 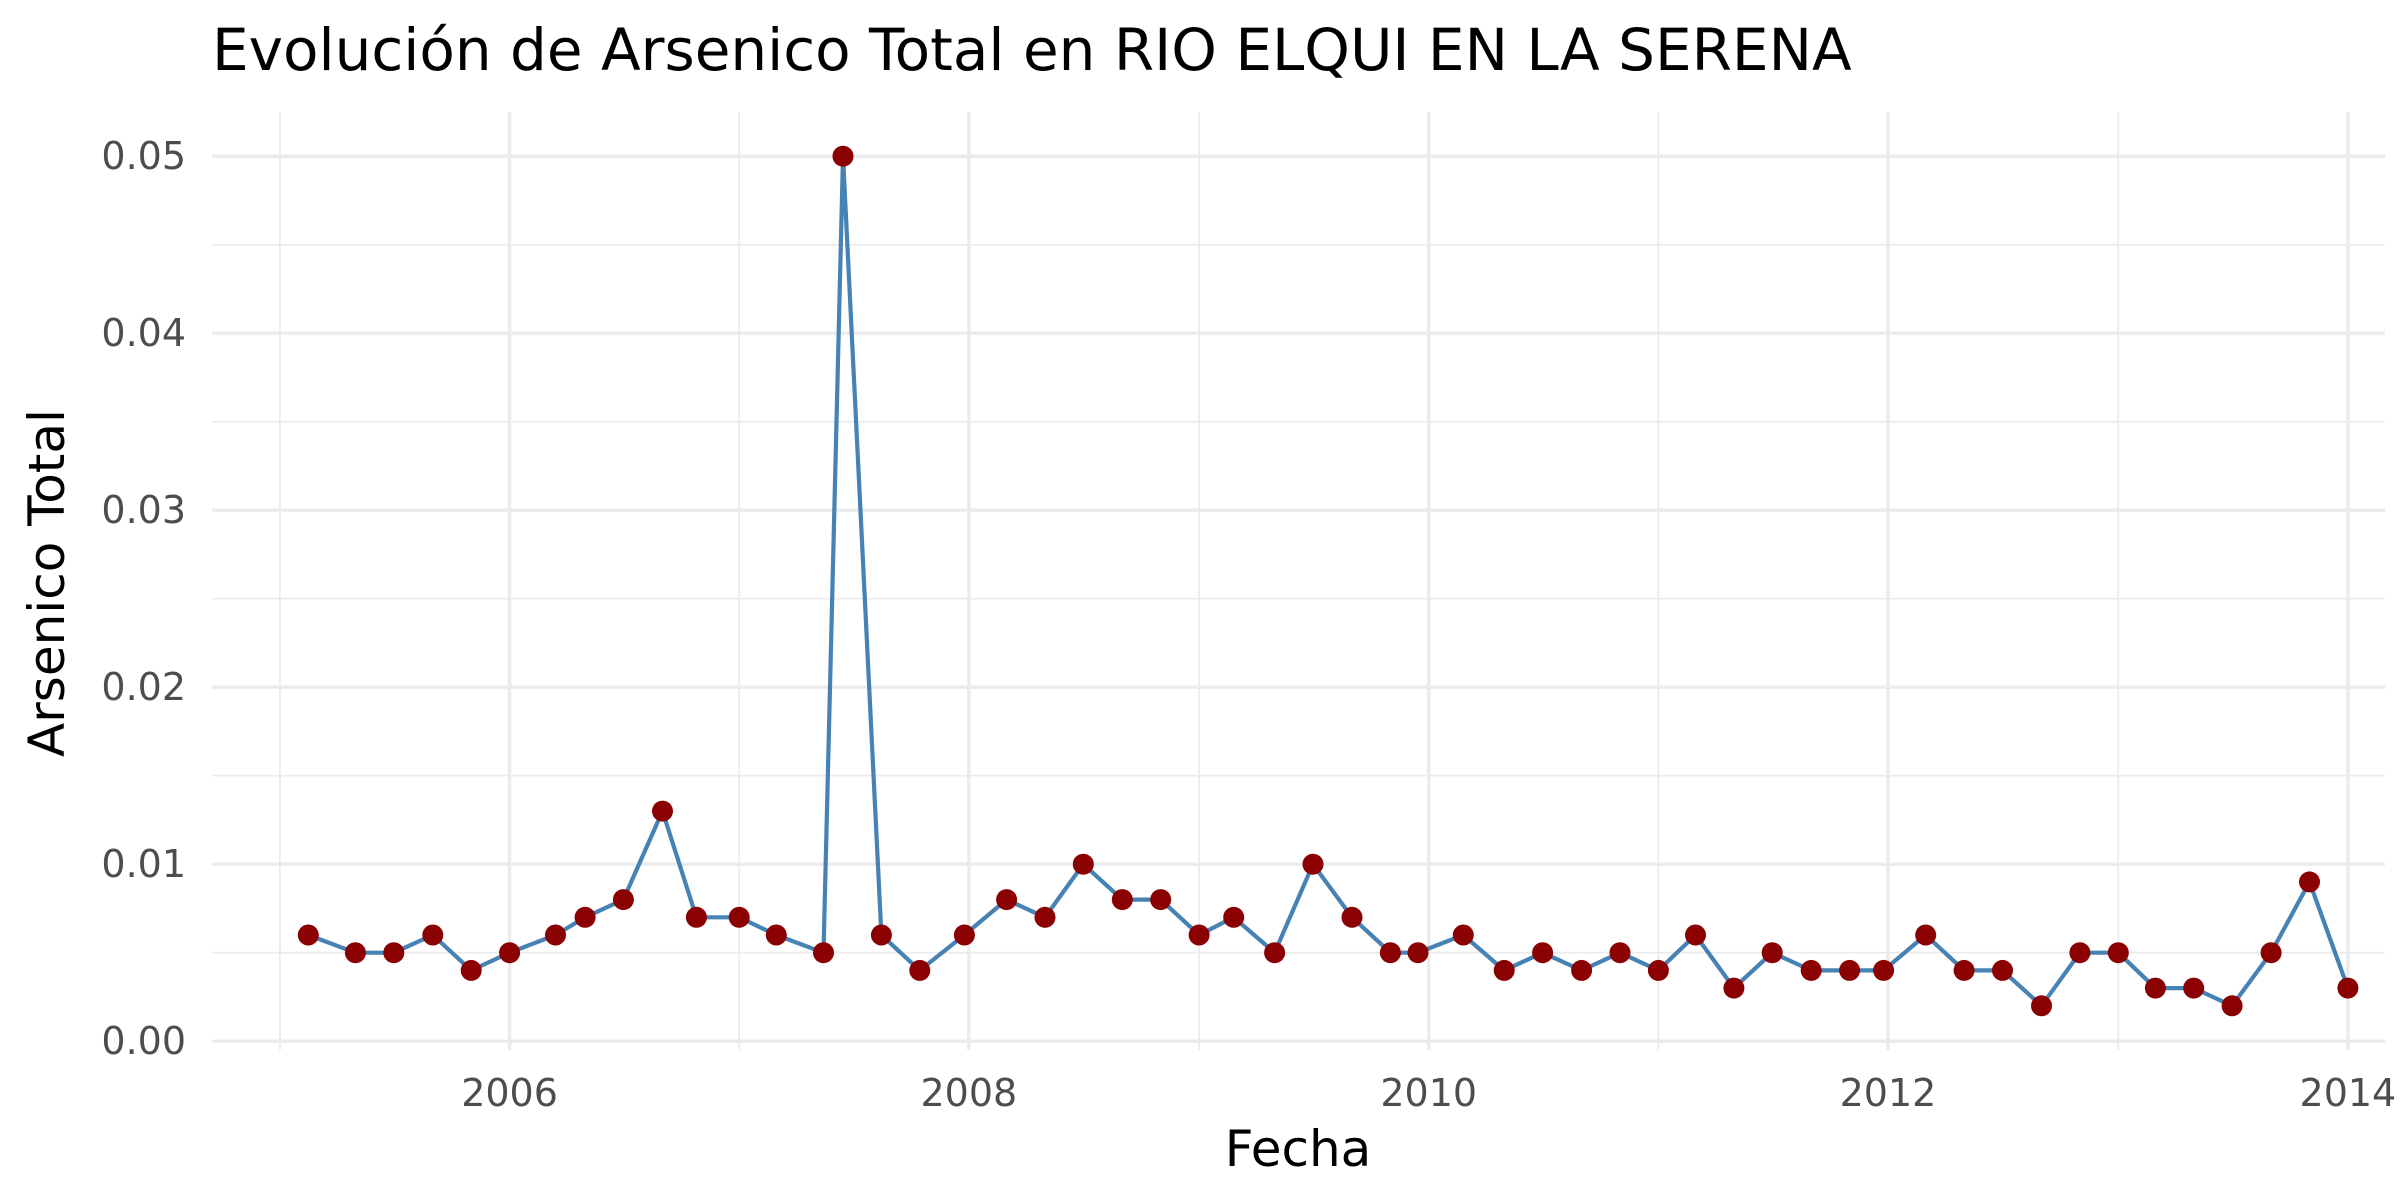 What do you see at coordinates (143, 156) in the screenshot?
I see `y-tick-label: 0.05` at bounding box center [143, 156].